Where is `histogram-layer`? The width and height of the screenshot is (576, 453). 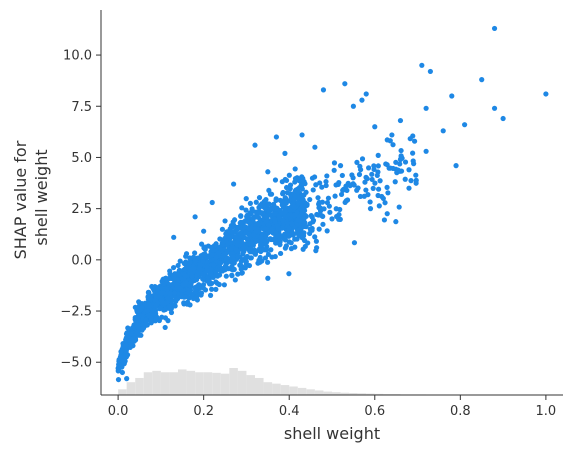
histogram-layer is located at coordinates (289, 381).